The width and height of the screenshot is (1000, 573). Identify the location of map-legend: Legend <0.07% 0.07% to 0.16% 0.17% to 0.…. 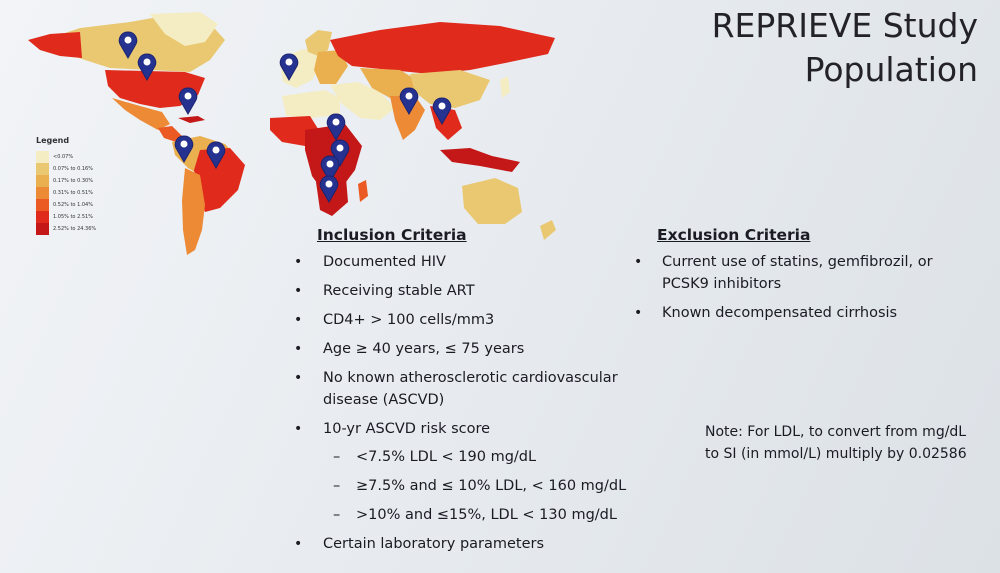
(81, 185).